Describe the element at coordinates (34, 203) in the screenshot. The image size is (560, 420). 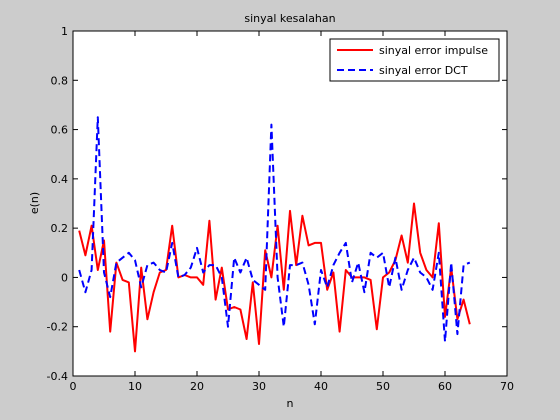
I see `y-axis-label: e(n)` at that location.